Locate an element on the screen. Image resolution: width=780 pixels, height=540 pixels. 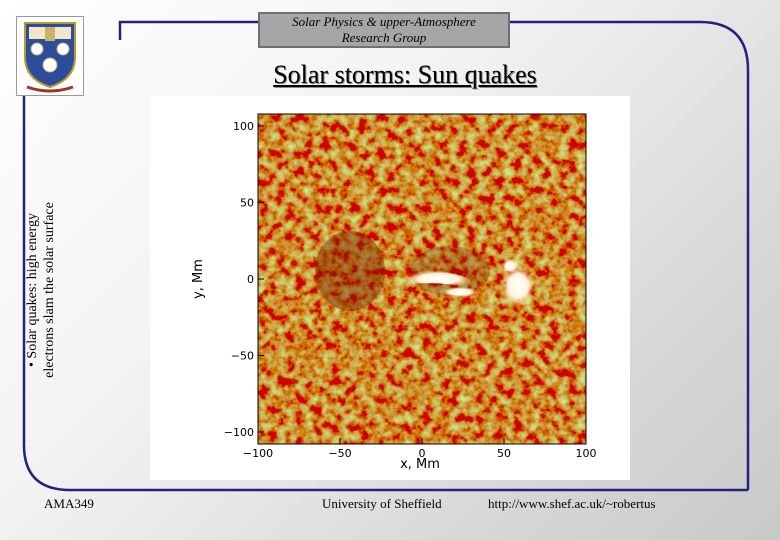
url-link: http://www.shef.ac.uk/~robertus is located at coordinates (572, 503).